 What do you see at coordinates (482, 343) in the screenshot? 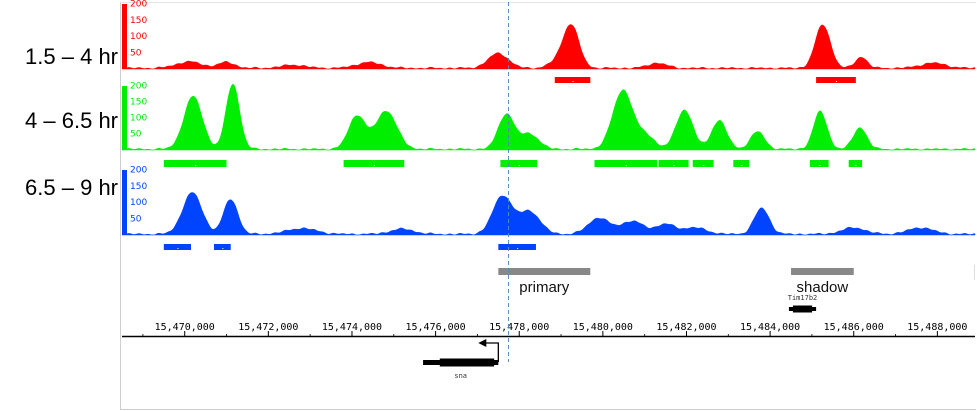
I see `gene-sna-arrowhead` at bounding box center [482, 343].